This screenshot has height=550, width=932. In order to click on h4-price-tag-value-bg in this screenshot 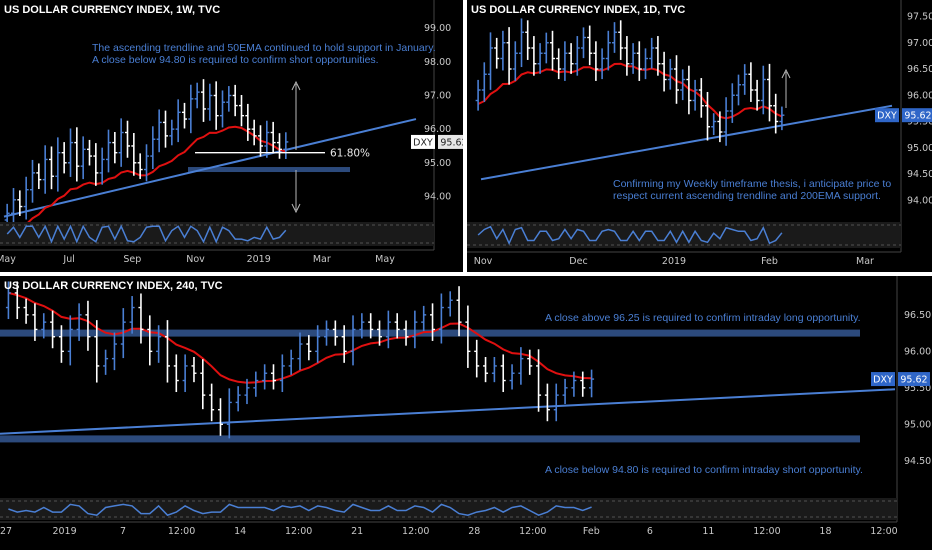, I will do `click(914, 379)`.